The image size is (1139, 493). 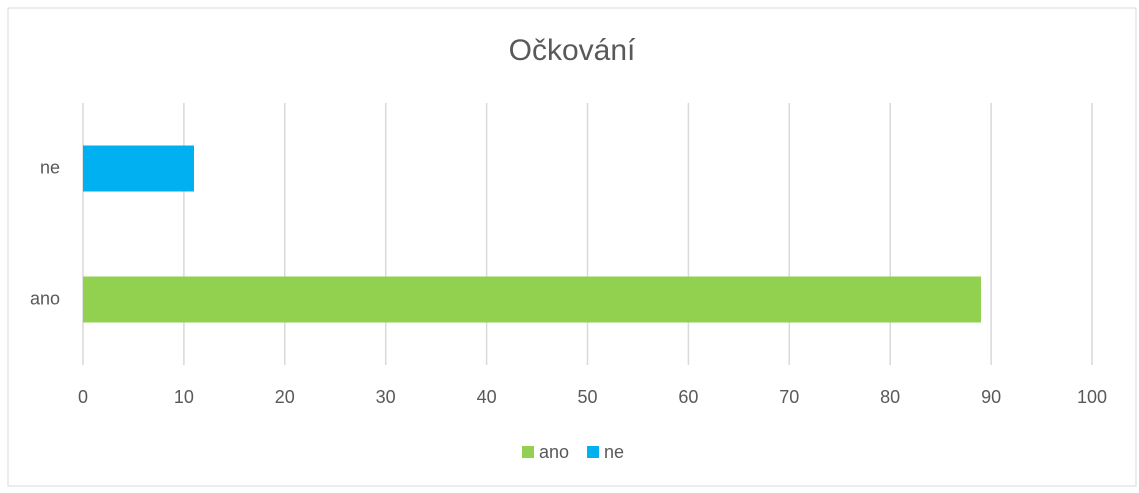 What do you see at coordinates (587, 397) in the screenshot?
I see `x-tick-label: 50` at bounding box center [587, 397].